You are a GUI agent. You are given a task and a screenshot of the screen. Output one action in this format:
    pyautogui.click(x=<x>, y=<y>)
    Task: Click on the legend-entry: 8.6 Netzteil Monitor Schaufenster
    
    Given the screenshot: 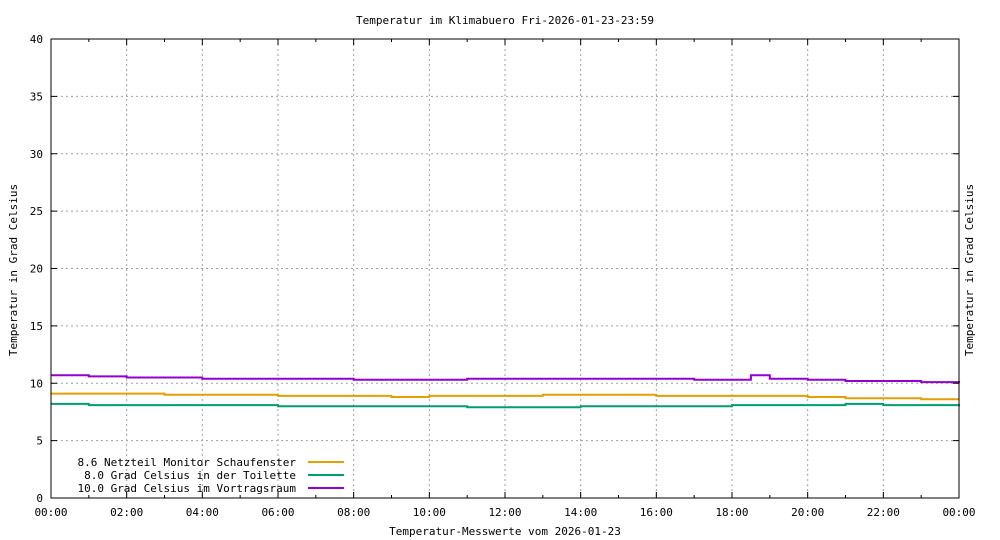 What is the action you would take?
    pyautogui.click(x=210, y=462)
    